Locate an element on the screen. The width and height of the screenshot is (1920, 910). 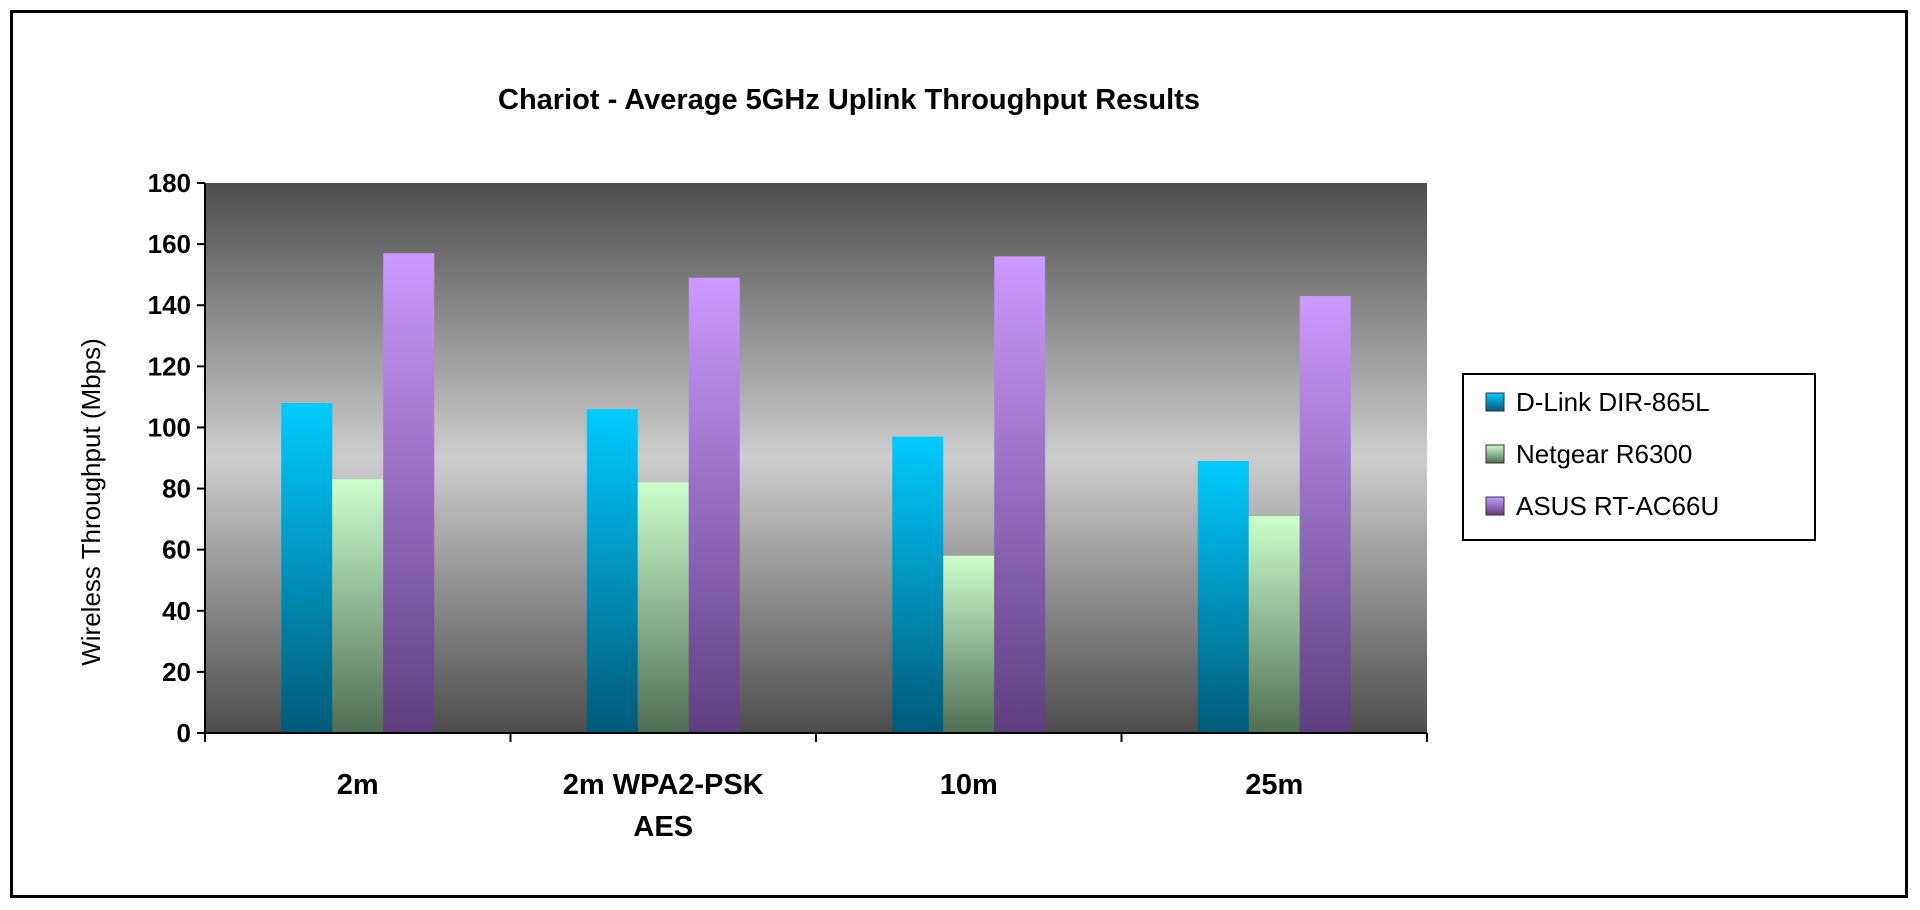
y-tick-label: 0 is located at coordinates (184, 733).